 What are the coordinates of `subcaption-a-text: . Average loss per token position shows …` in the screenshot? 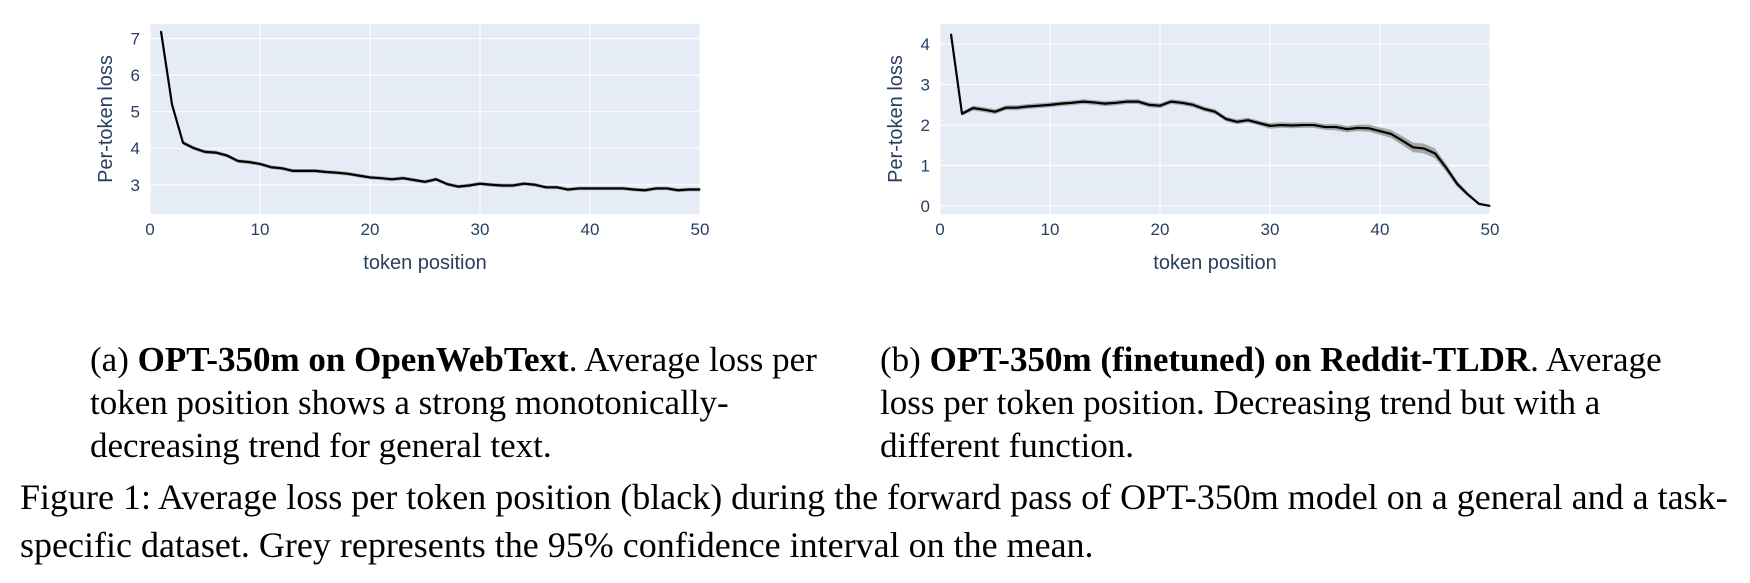 It's located at (453, 402).